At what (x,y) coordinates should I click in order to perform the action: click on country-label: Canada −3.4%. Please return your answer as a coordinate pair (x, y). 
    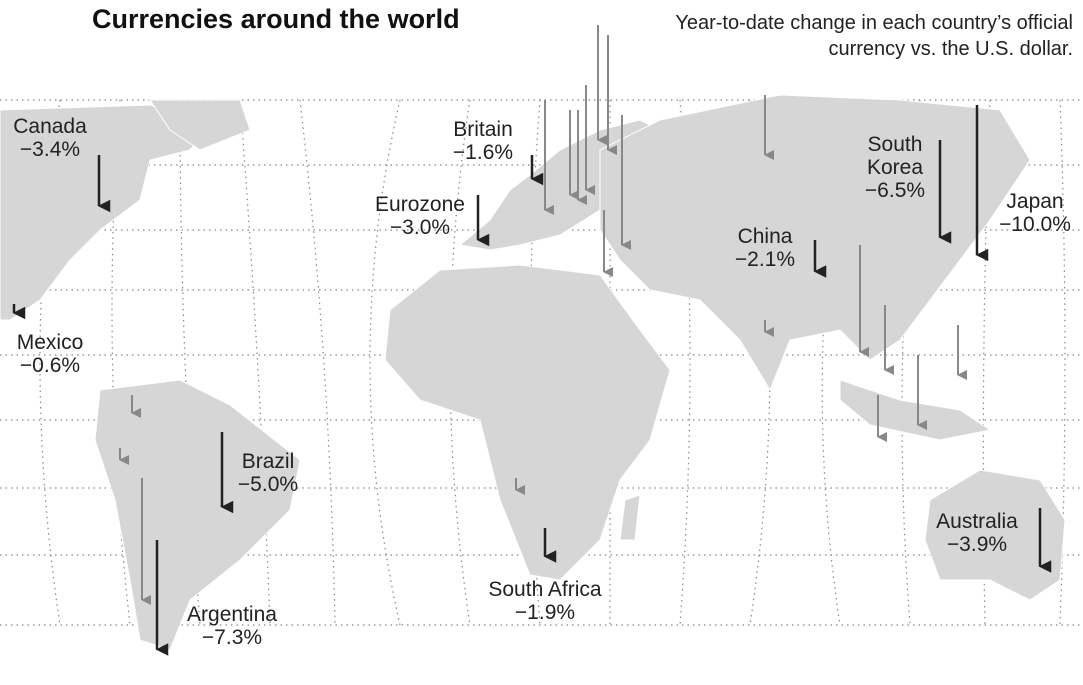
    Looking at the image, I should click on (52, 138).